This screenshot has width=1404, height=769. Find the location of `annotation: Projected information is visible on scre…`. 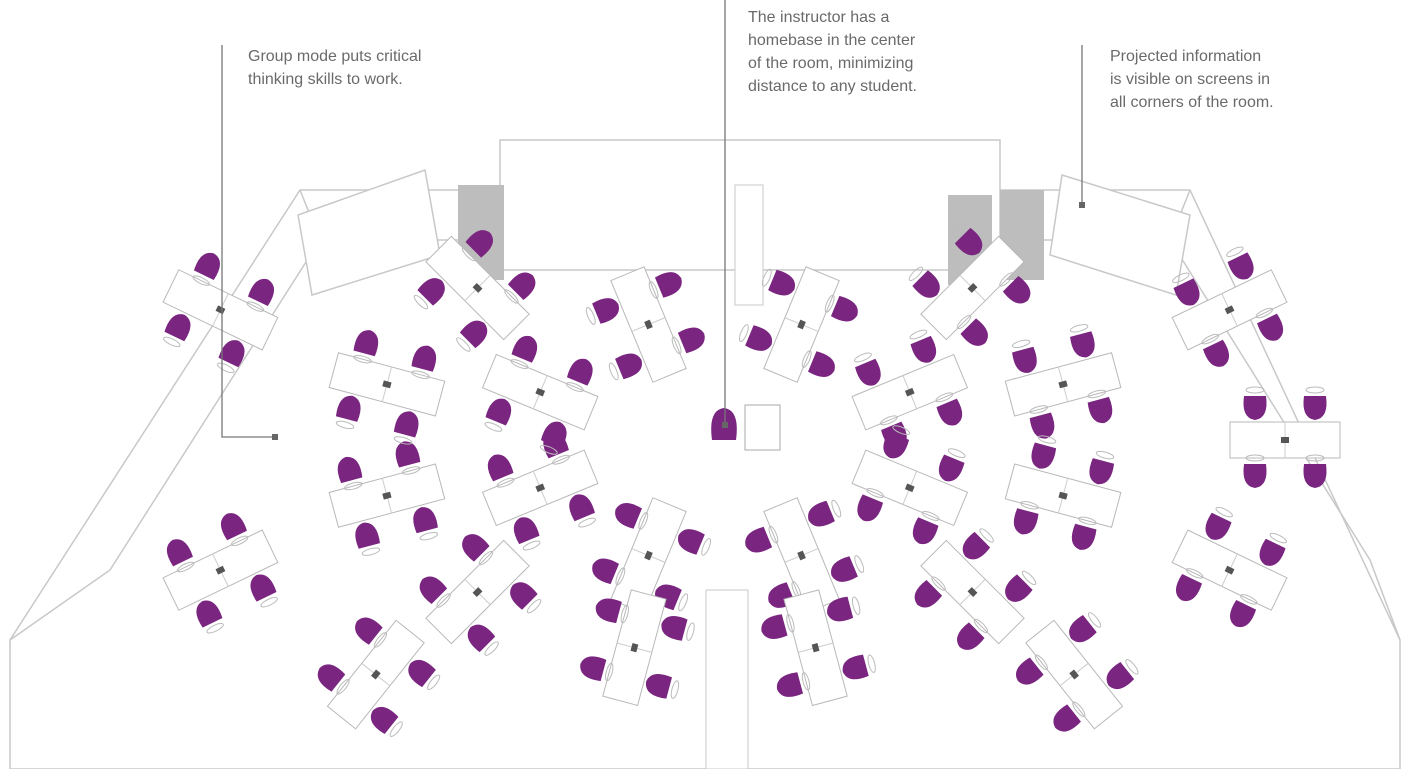

annotation: Projected information is visible on scre… is located at coordinates (1192, 79).